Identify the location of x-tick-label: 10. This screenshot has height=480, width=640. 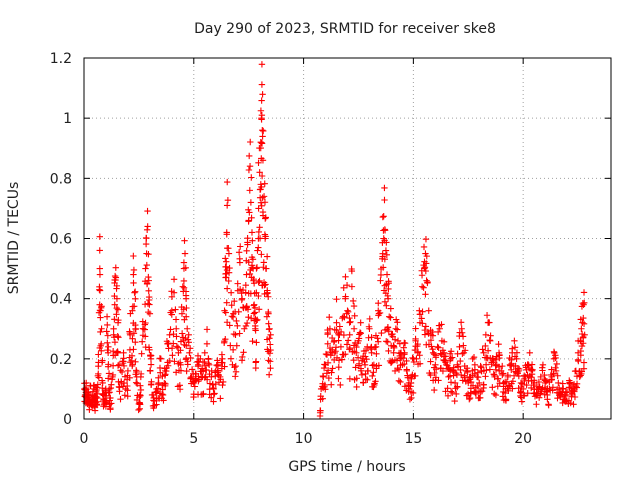
(304, 439).